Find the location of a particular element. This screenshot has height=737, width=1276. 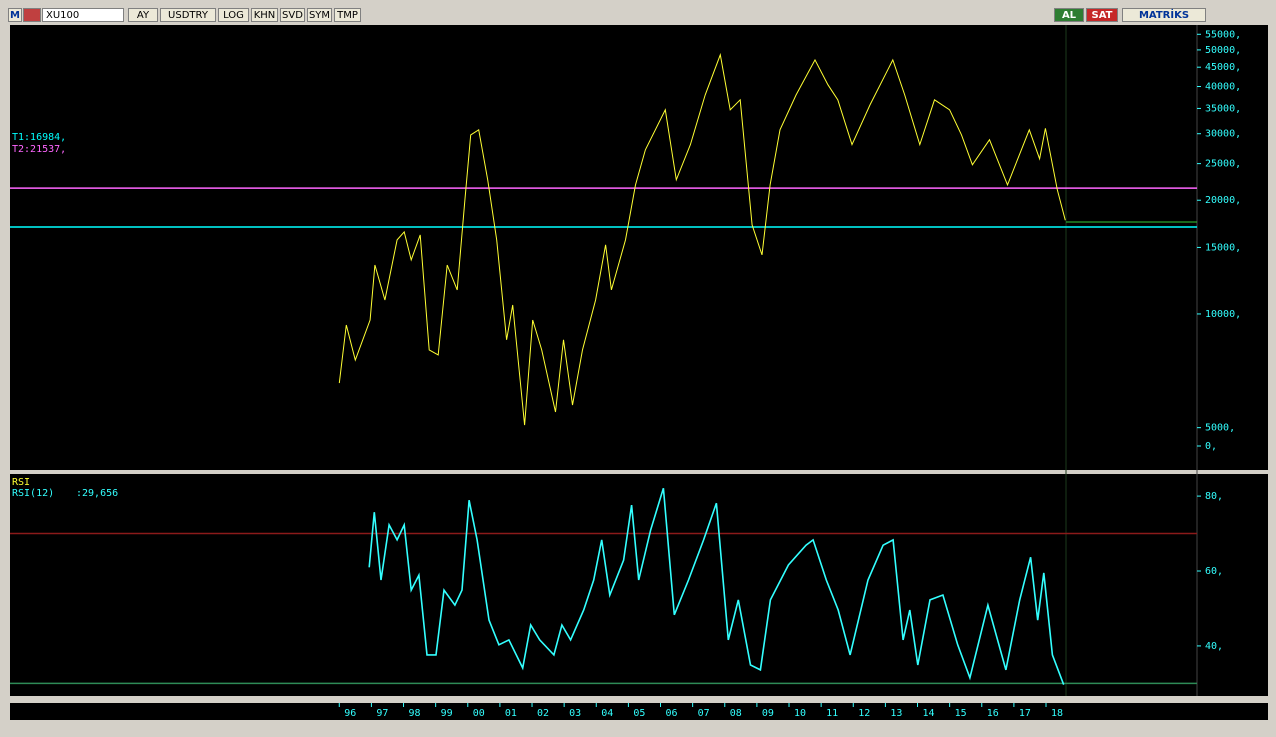

y-tick-label: 80, is located at coordinates (1214, 496).